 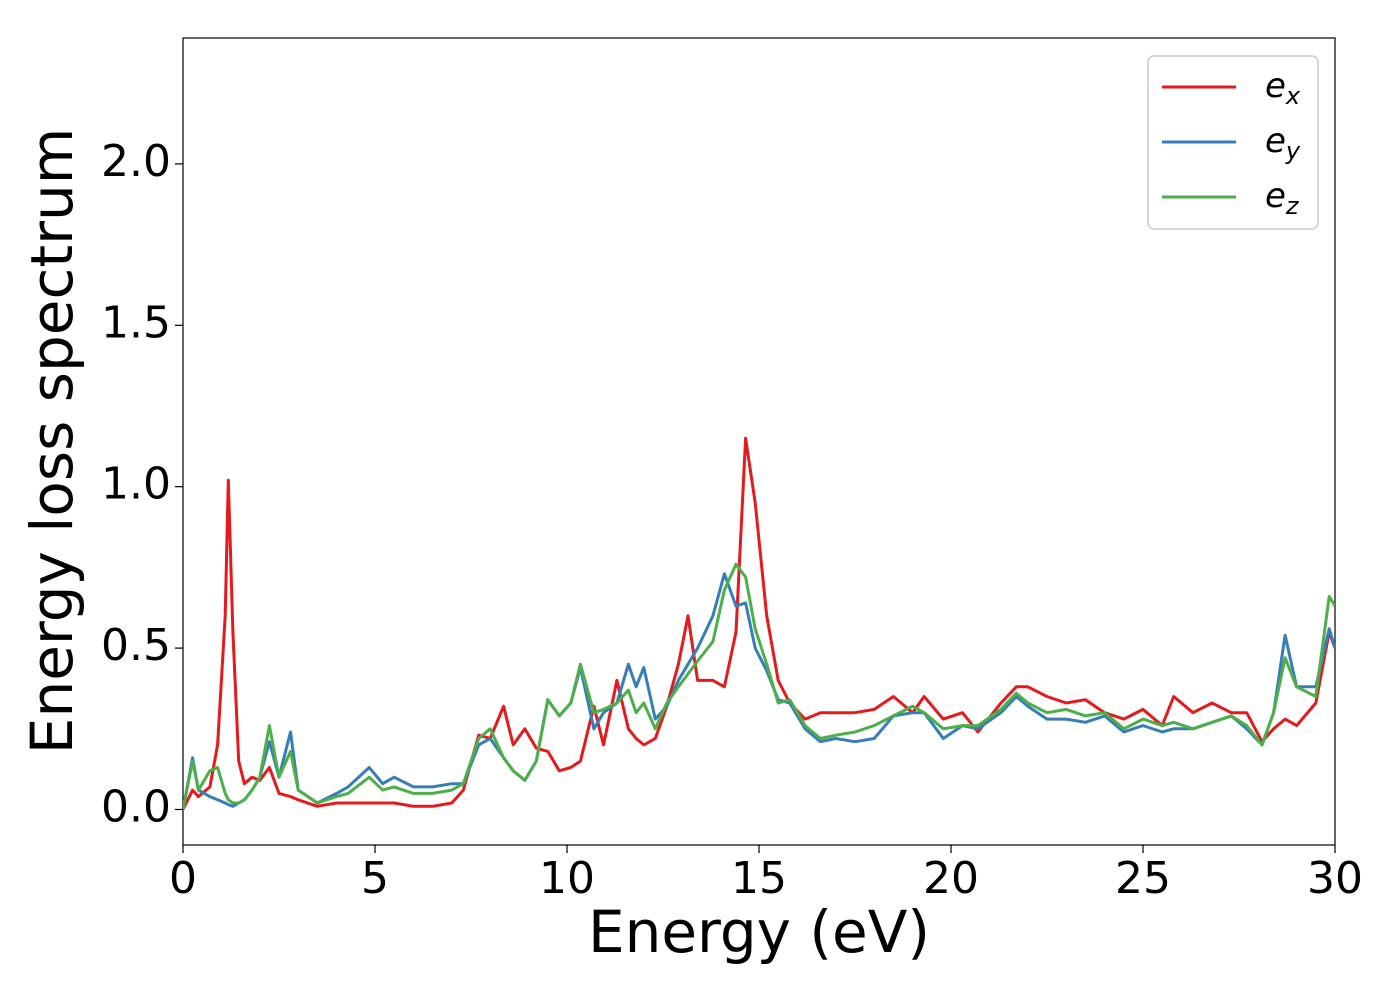 What do you see at coordinates (759, 932) in the screenshot?
I see `x-axis-label: Energy (eV)` at bounding box center [759, 932].